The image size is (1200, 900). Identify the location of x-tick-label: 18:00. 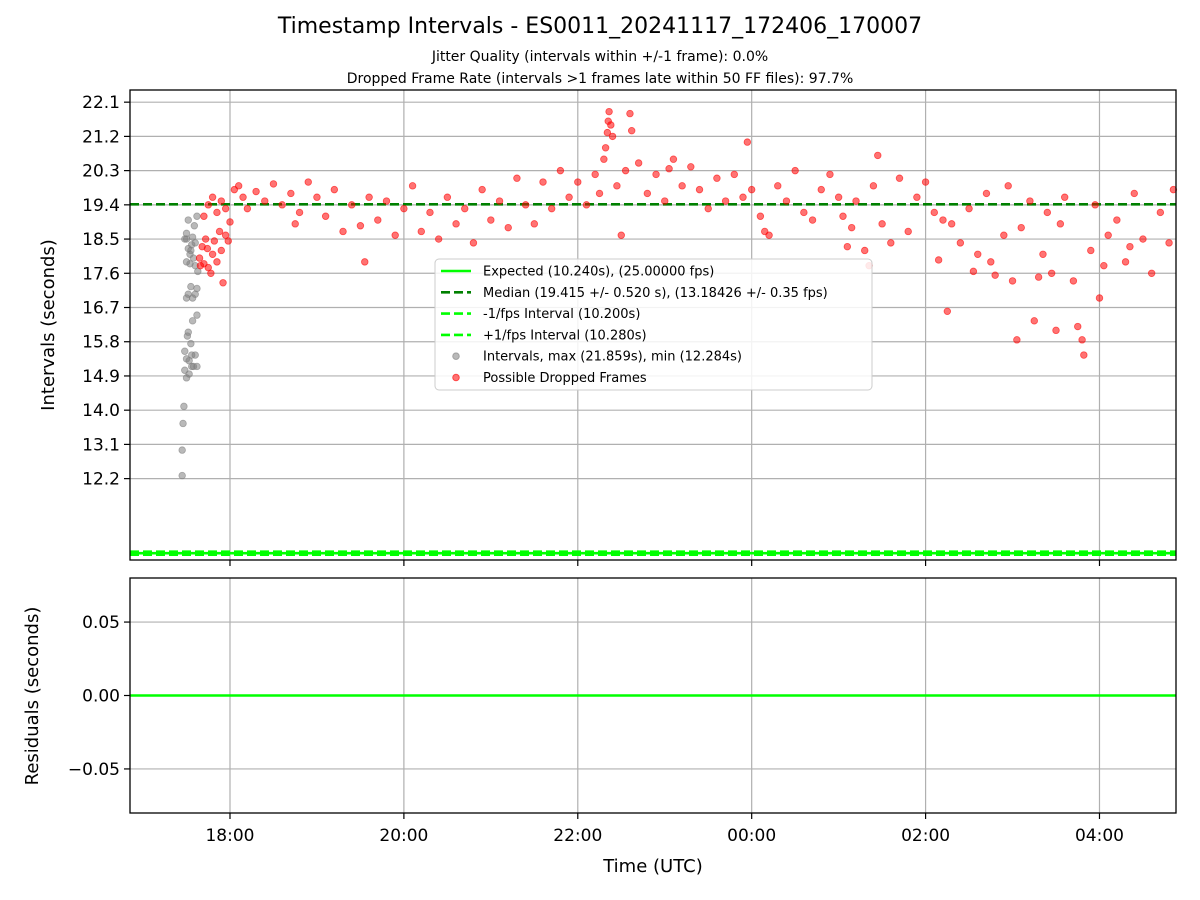
(229, 836).